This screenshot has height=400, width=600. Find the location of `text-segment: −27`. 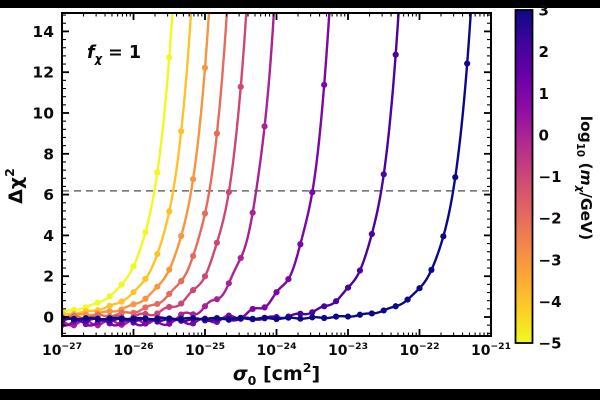

text-segment: −27 is located at coordinates (71, 346).